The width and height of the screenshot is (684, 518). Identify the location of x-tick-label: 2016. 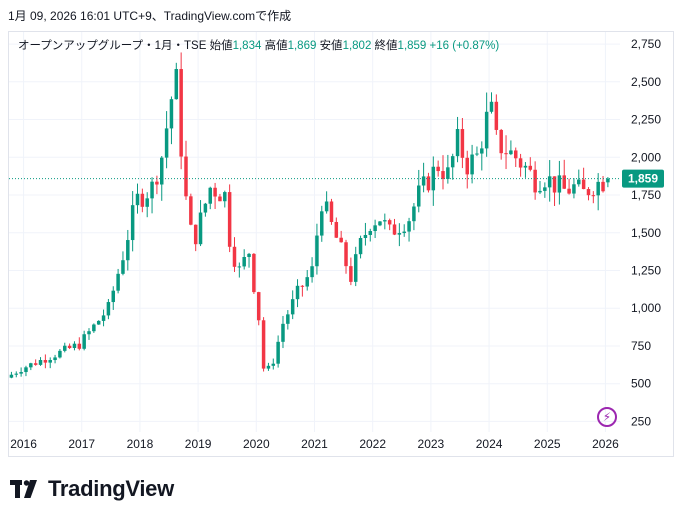
(23, 444).